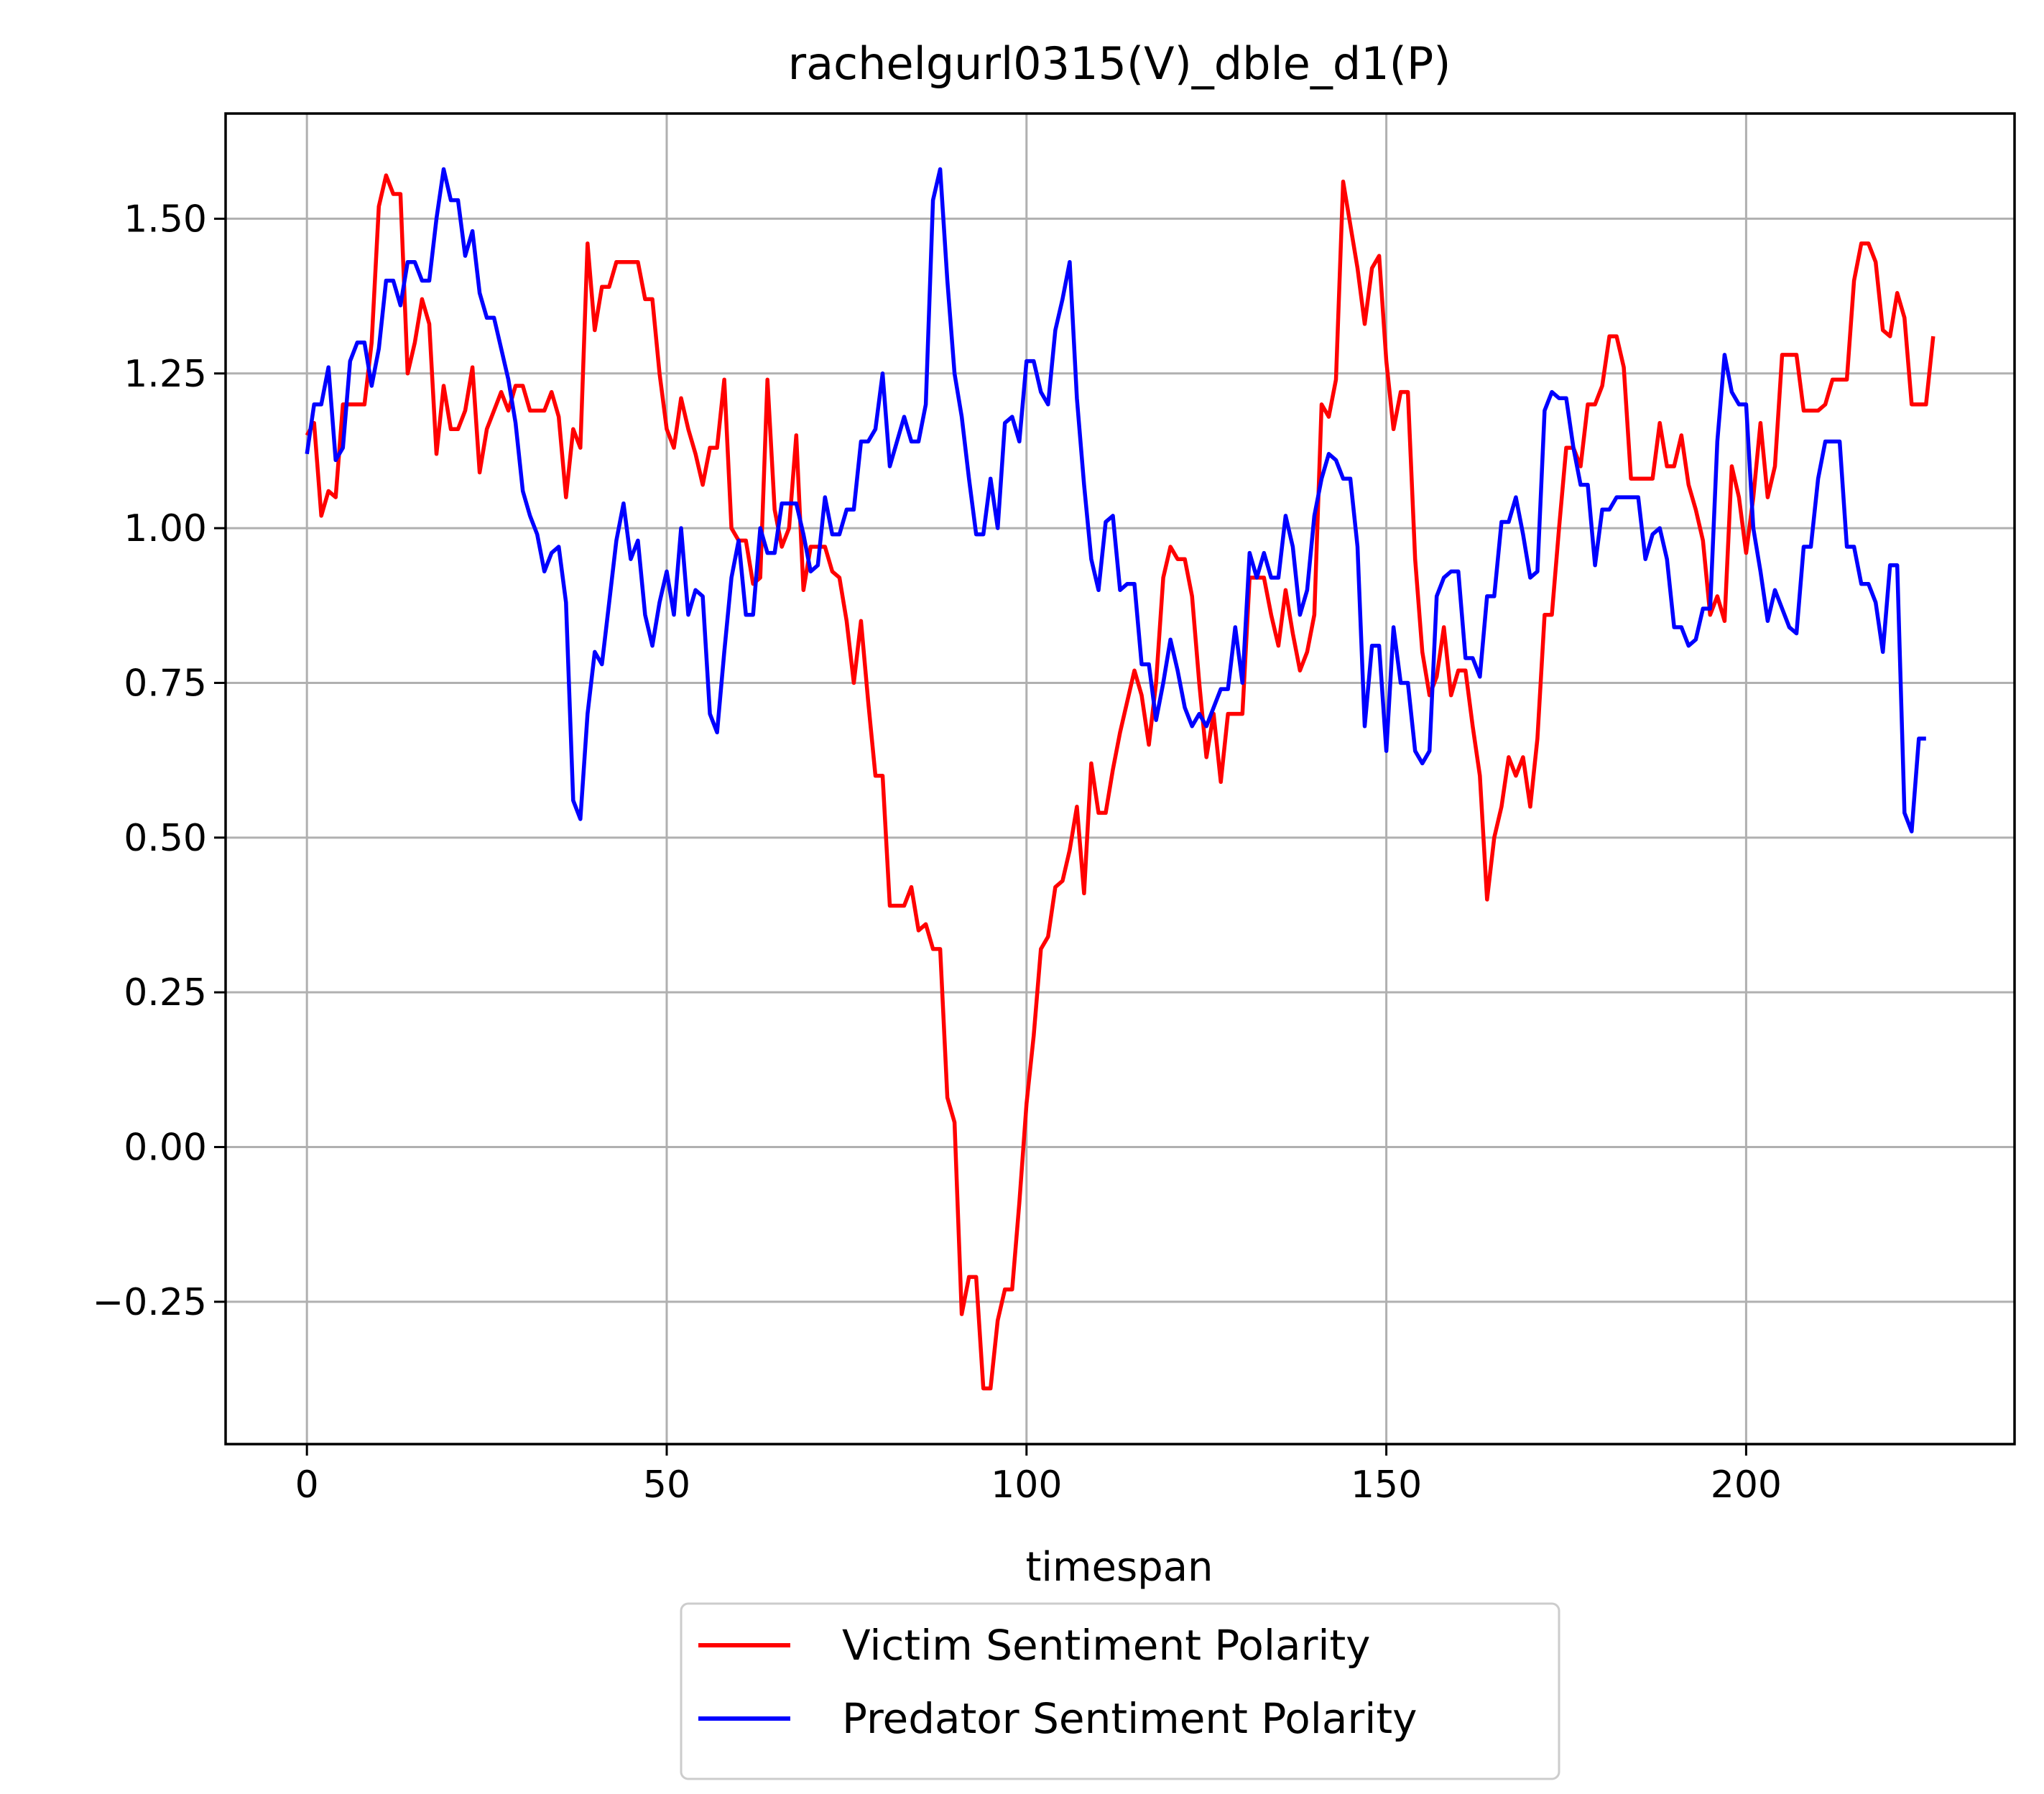 The height and width of the screenshot is (1794, 2044). Describe the element at coordinates (165, 219) in the screenshot. I see `y-tick-label: 1.50` at that location.